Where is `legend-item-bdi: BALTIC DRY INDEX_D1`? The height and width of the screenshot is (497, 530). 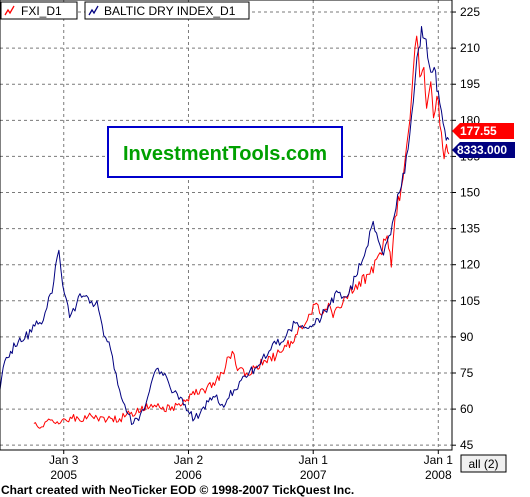 legend-item-bdi: BALTIC DRY INDEX_D1 is located at coordinates (167, 10).